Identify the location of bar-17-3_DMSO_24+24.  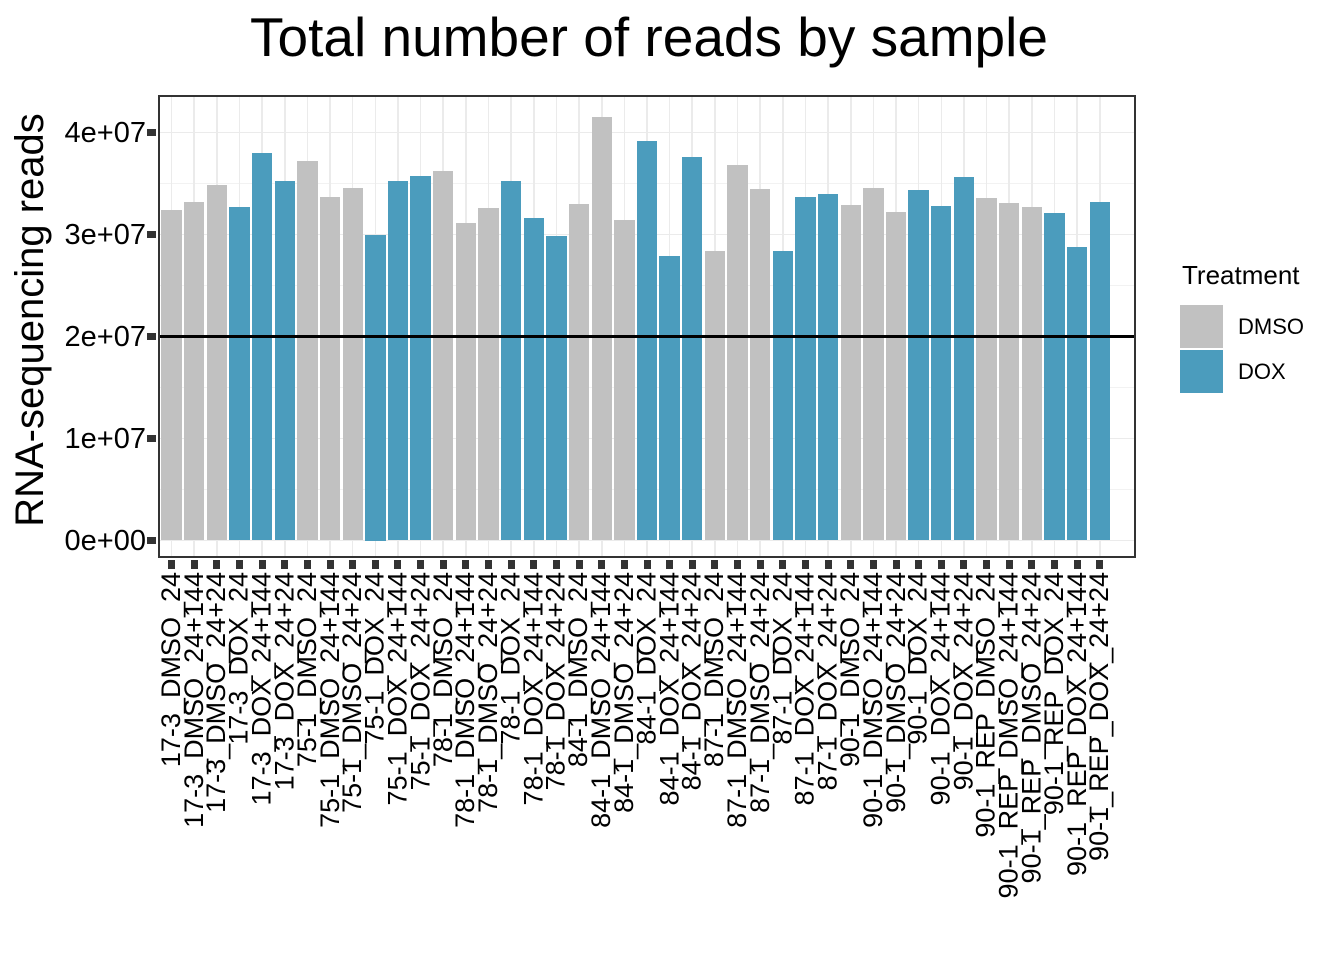
(217, 362).